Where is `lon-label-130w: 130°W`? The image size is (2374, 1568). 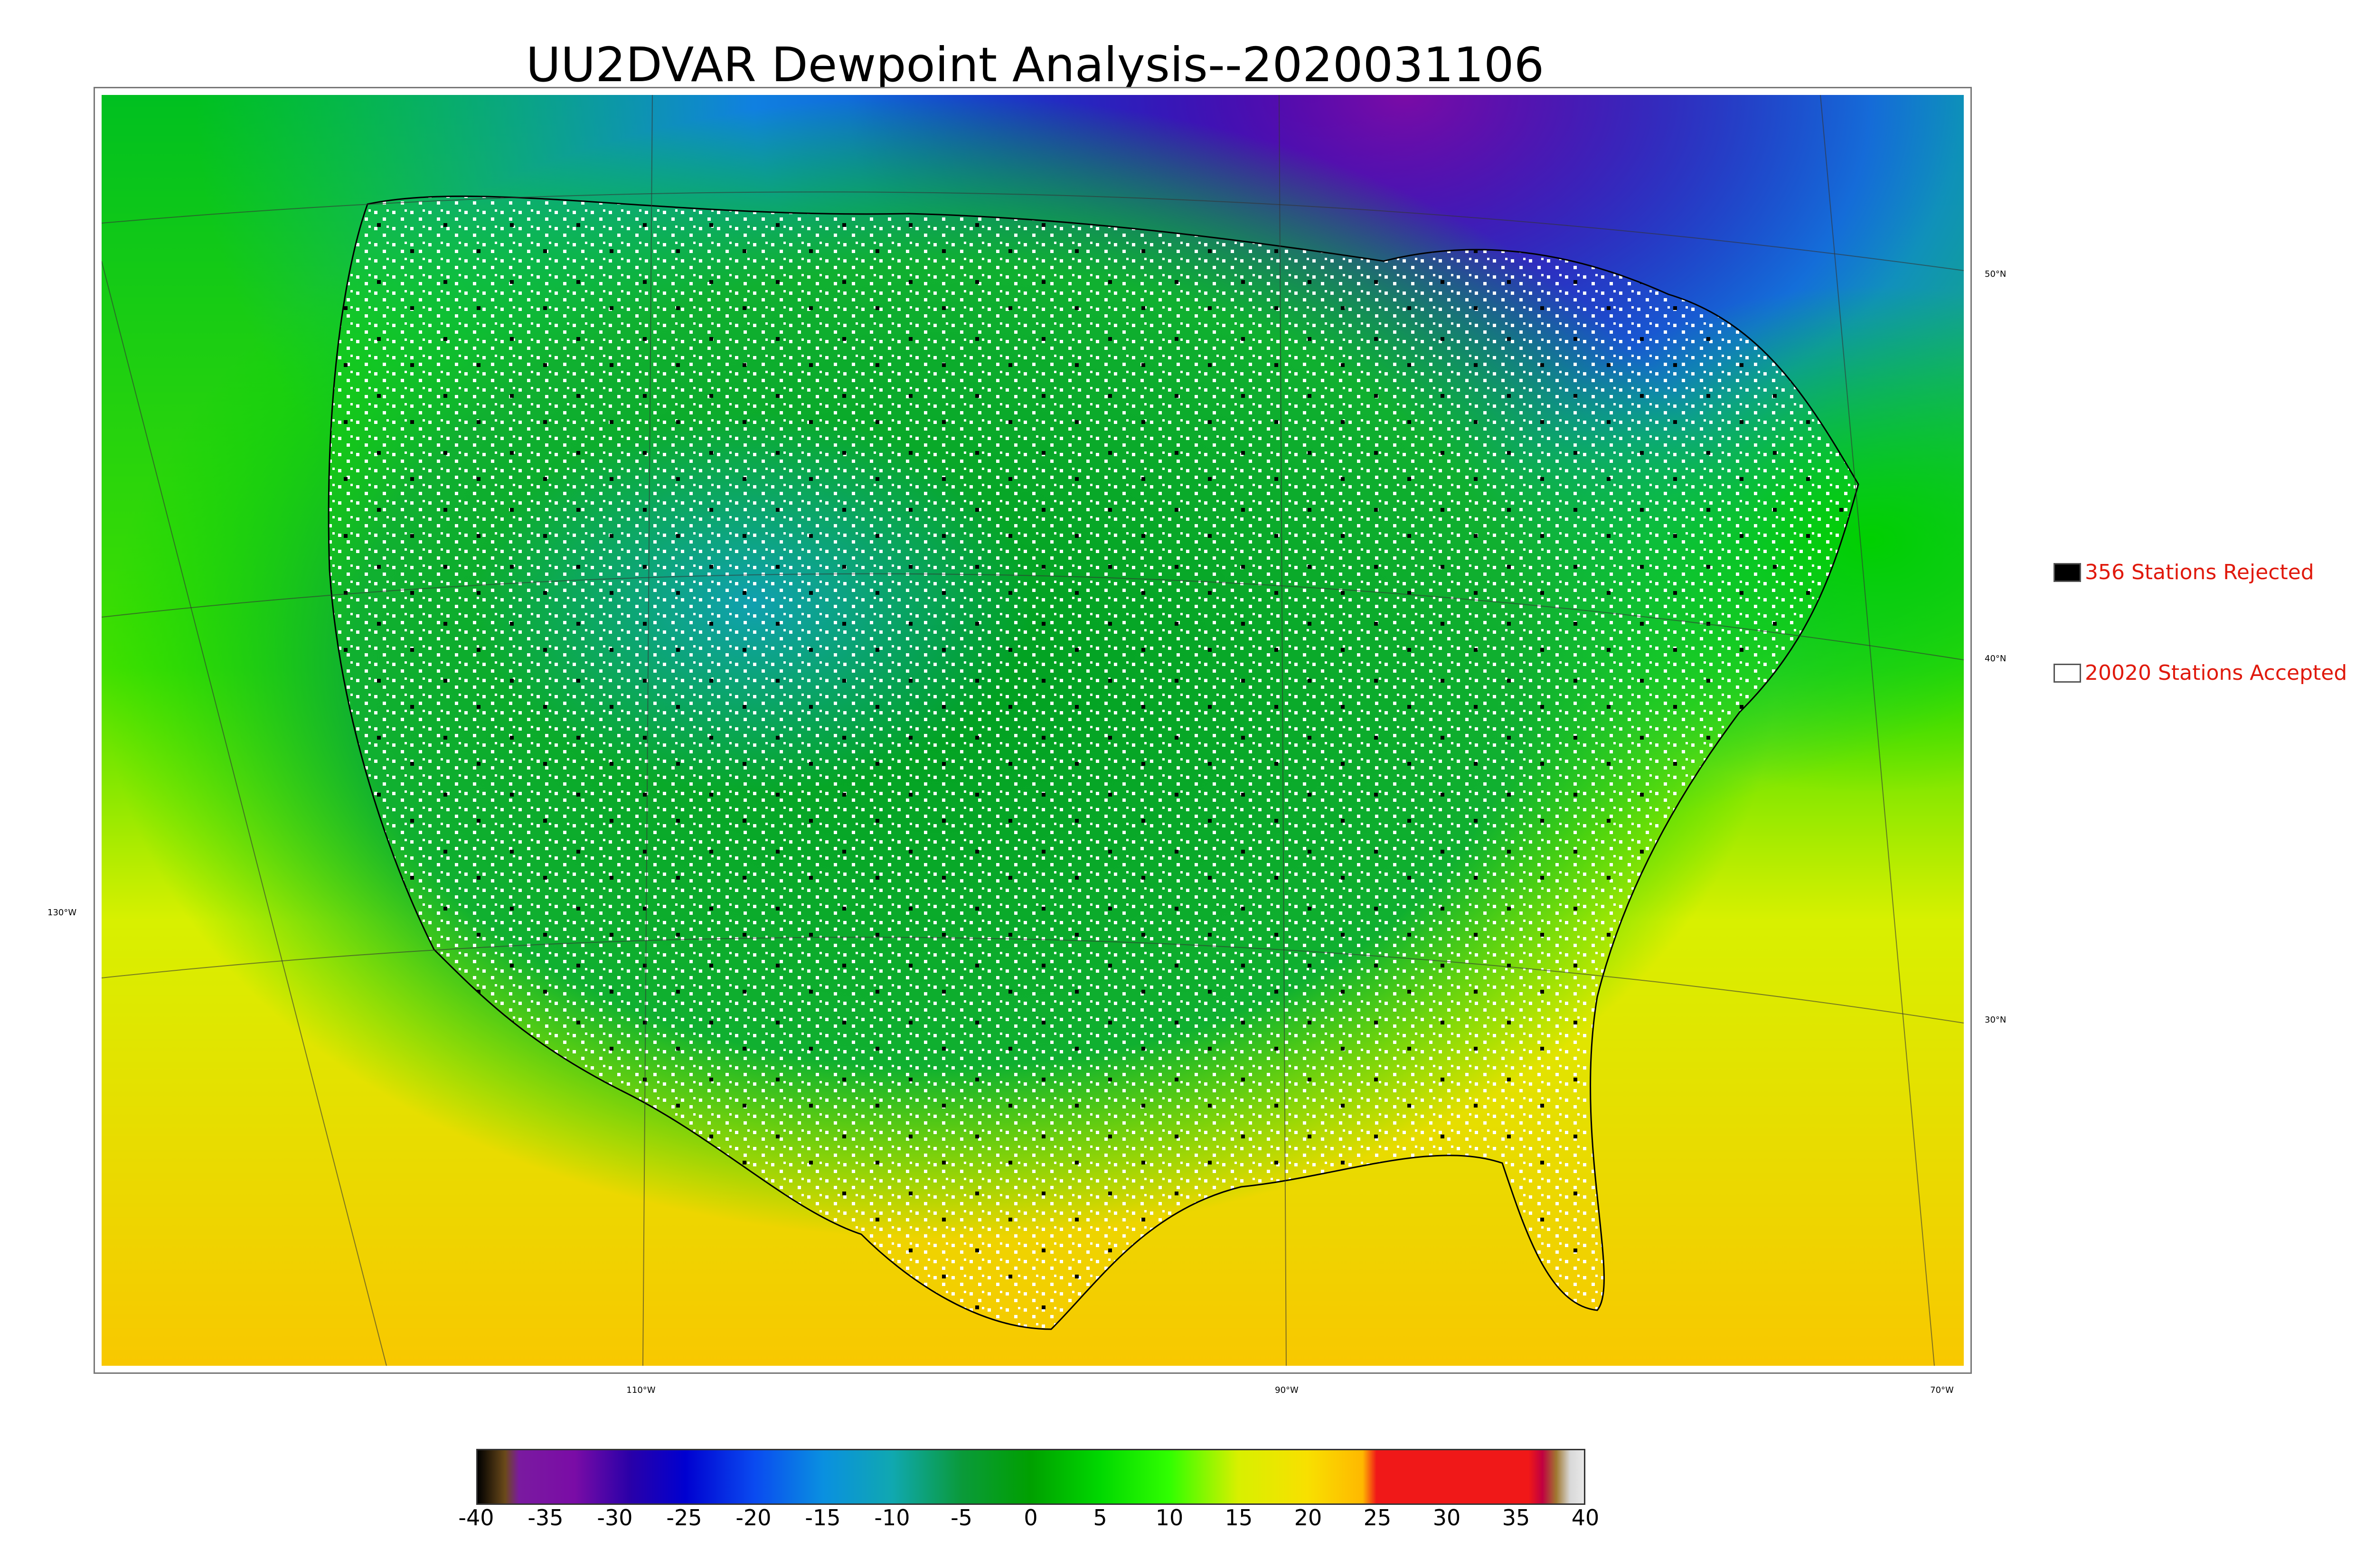
lon-label-130w: 130°W is located at coordinates (62, 913).